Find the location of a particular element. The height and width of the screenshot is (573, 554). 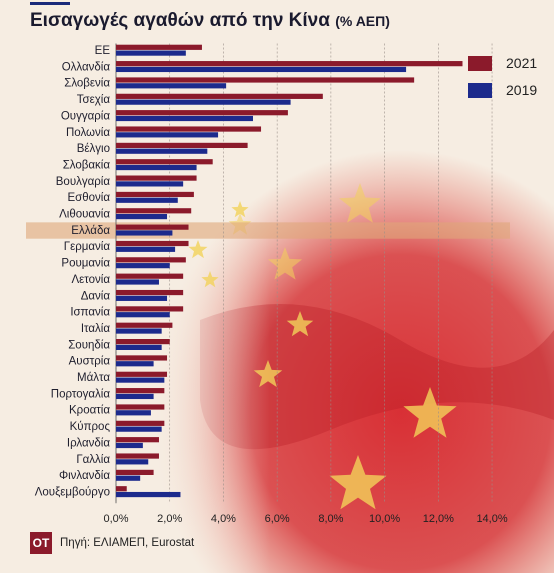

category-label: Λουξεμβούργο is located at coordinates (72, 492).